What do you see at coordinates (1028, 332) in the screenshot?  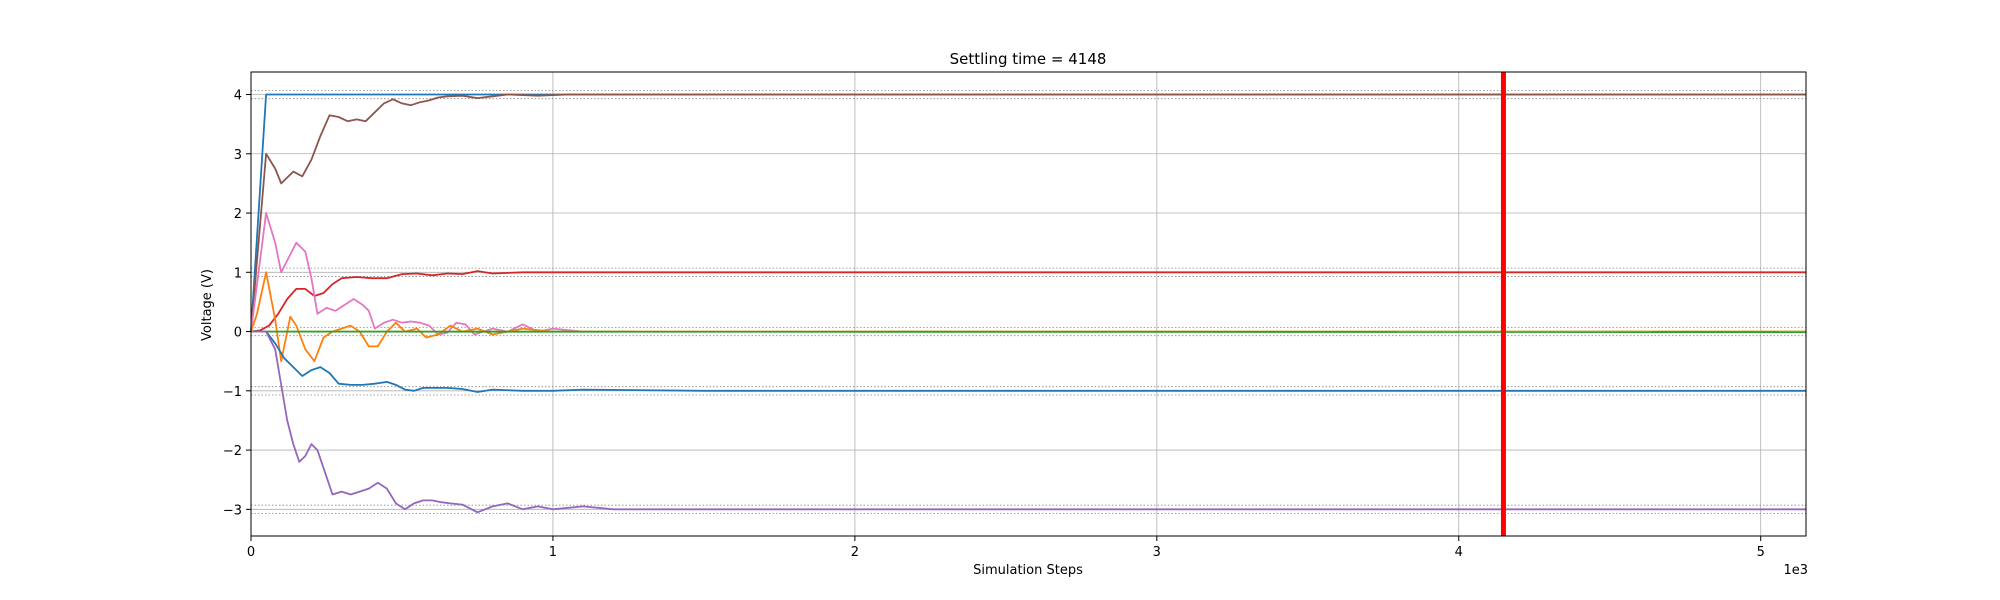 I see `series-line-node-green` at bounding box center [1028, 332].